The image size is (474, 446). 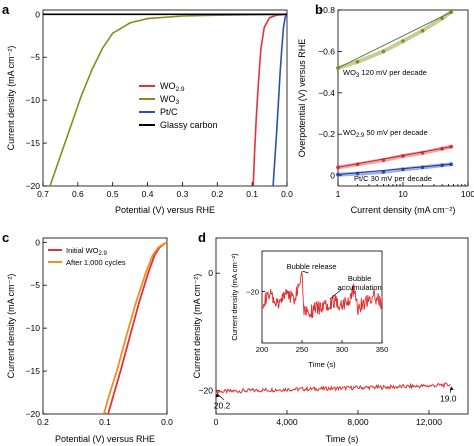 What do you see at coordinates (105, 422) in the screenshot?
I see `c-xtick-label: 0.1` at bounding box center [105, 422].